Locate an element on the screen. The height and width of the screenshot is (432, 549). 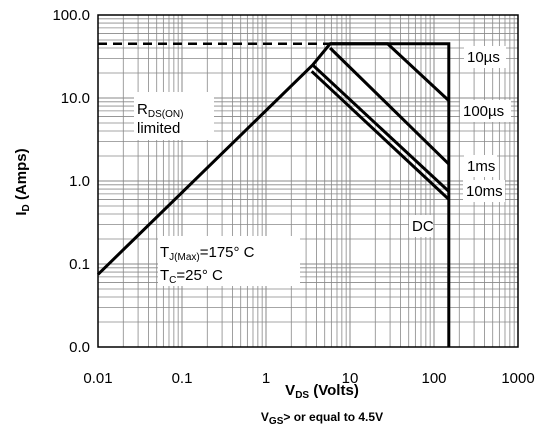
svg-text: VGS> or equal to 4.5V is located at coordinates (322, 418).